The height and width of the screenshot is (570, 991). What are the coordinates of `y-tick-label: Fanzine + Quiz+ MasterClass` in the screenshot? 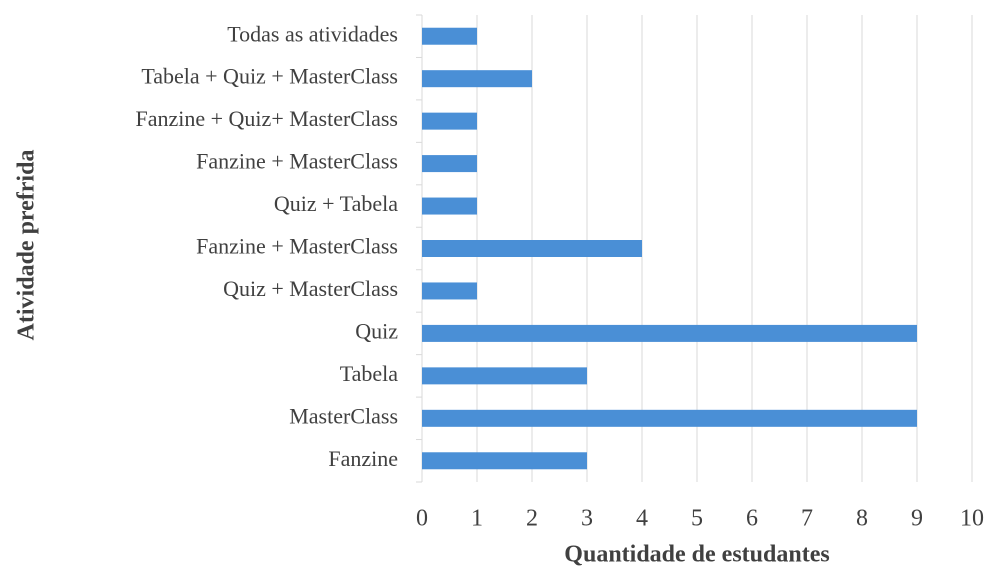 It's located at (267, 118).